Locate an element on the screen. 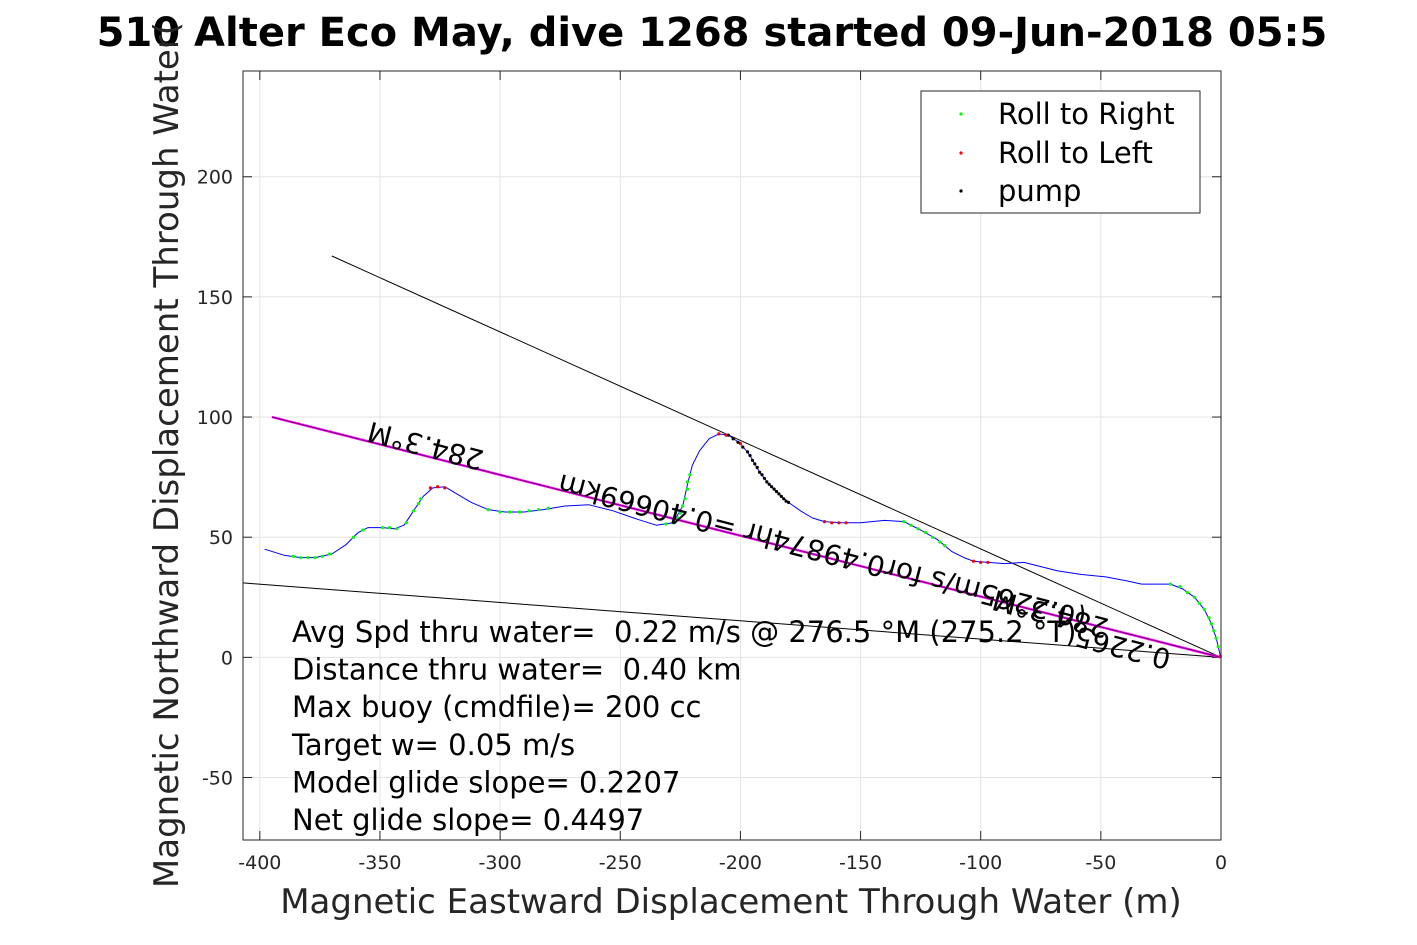 The width and height of the screenshot is (1417, 945). y-tick-label: 200 is located at coordinates (215, 178).